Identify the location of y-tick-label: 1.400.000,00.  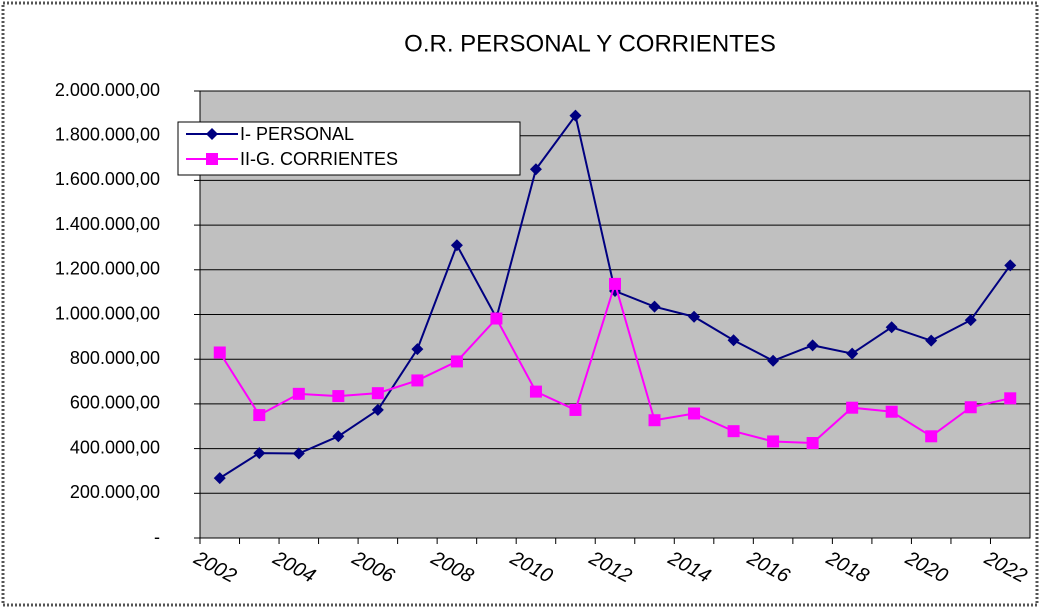
(107, 224).